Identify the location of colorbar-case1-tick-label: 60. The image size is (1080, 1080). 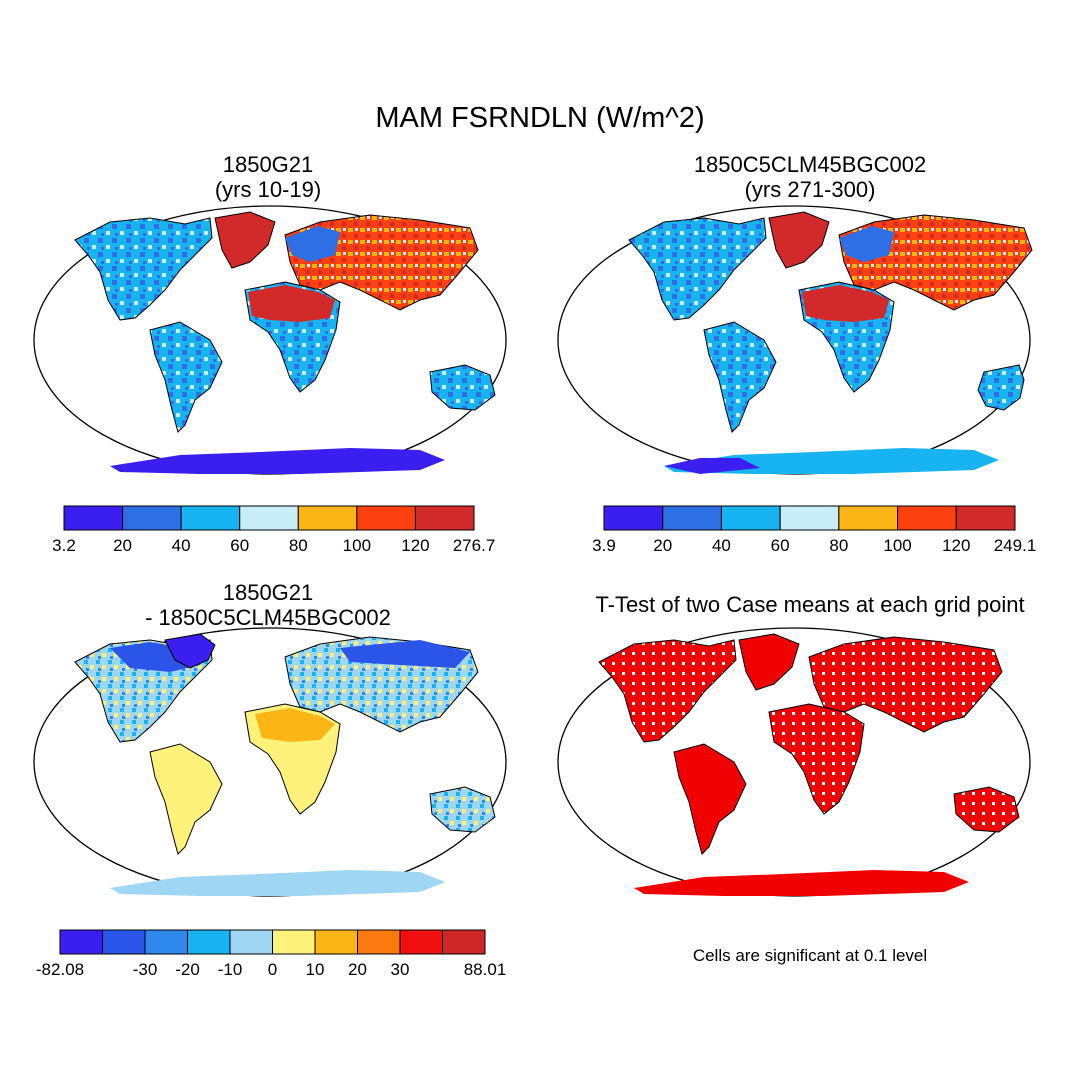
(240, 545).